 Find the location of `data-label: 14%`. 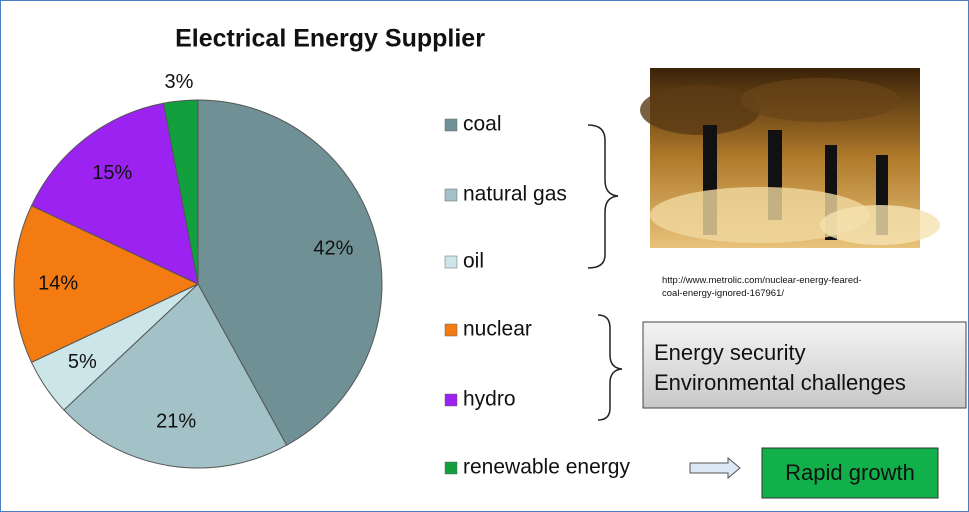

data-label: 14% is located at coordinates (58, 283).